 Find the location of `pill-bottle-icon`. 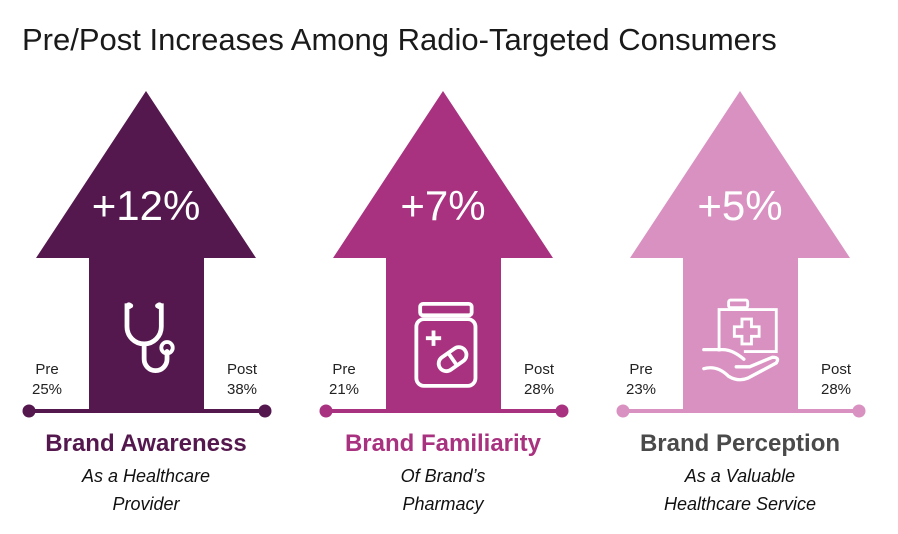

pill-bottle-icon is located at coordinates (444, 344).